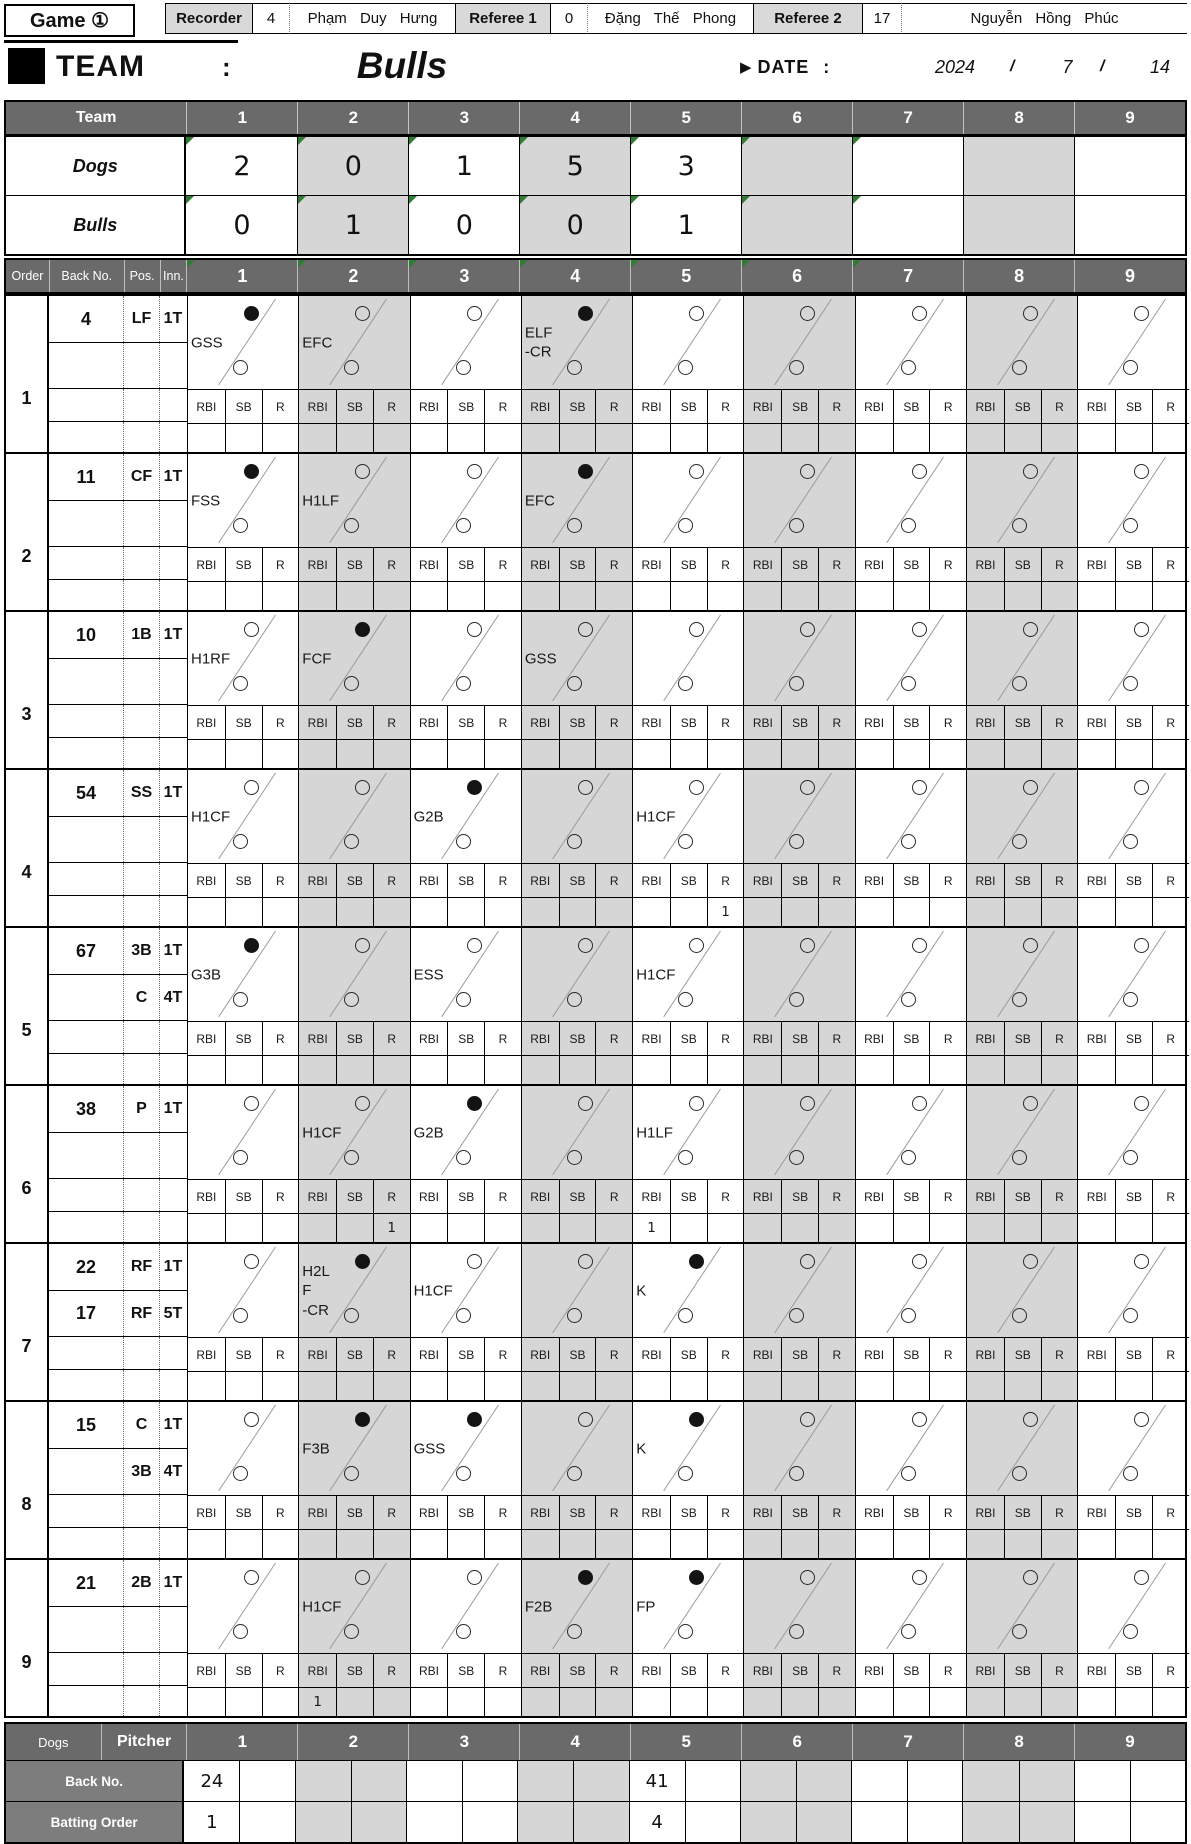 The width and height of the screenshot is (1191, 1844). I want to click on date-month: 7, so click(1067, 67).